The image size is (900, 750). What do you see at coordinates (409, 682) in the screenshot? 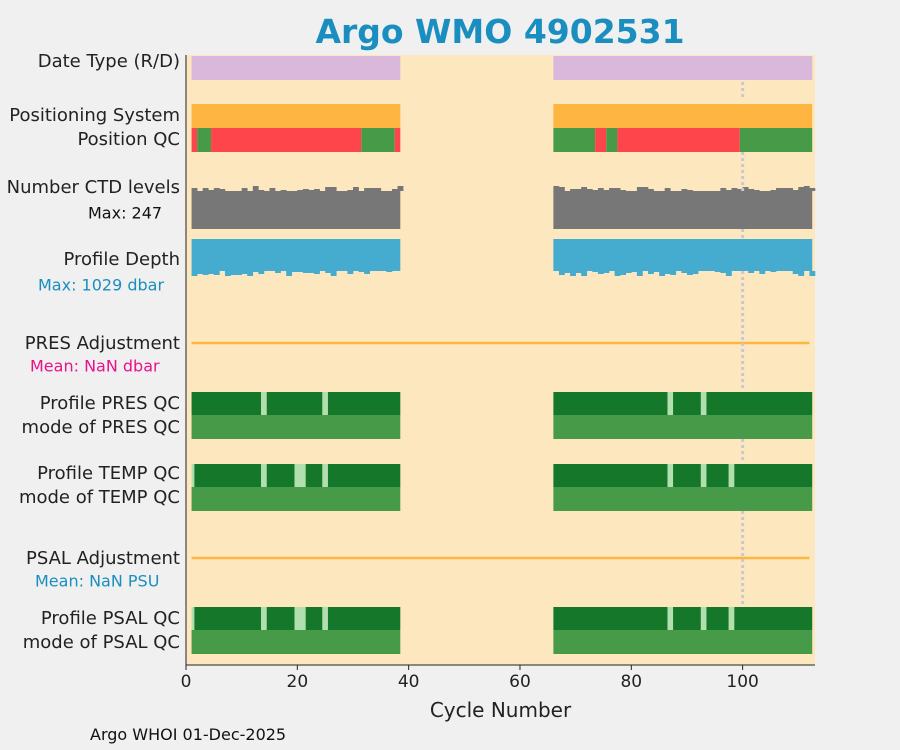
I see `x-tick-label-40: 40` at bounding box center [409, 682].